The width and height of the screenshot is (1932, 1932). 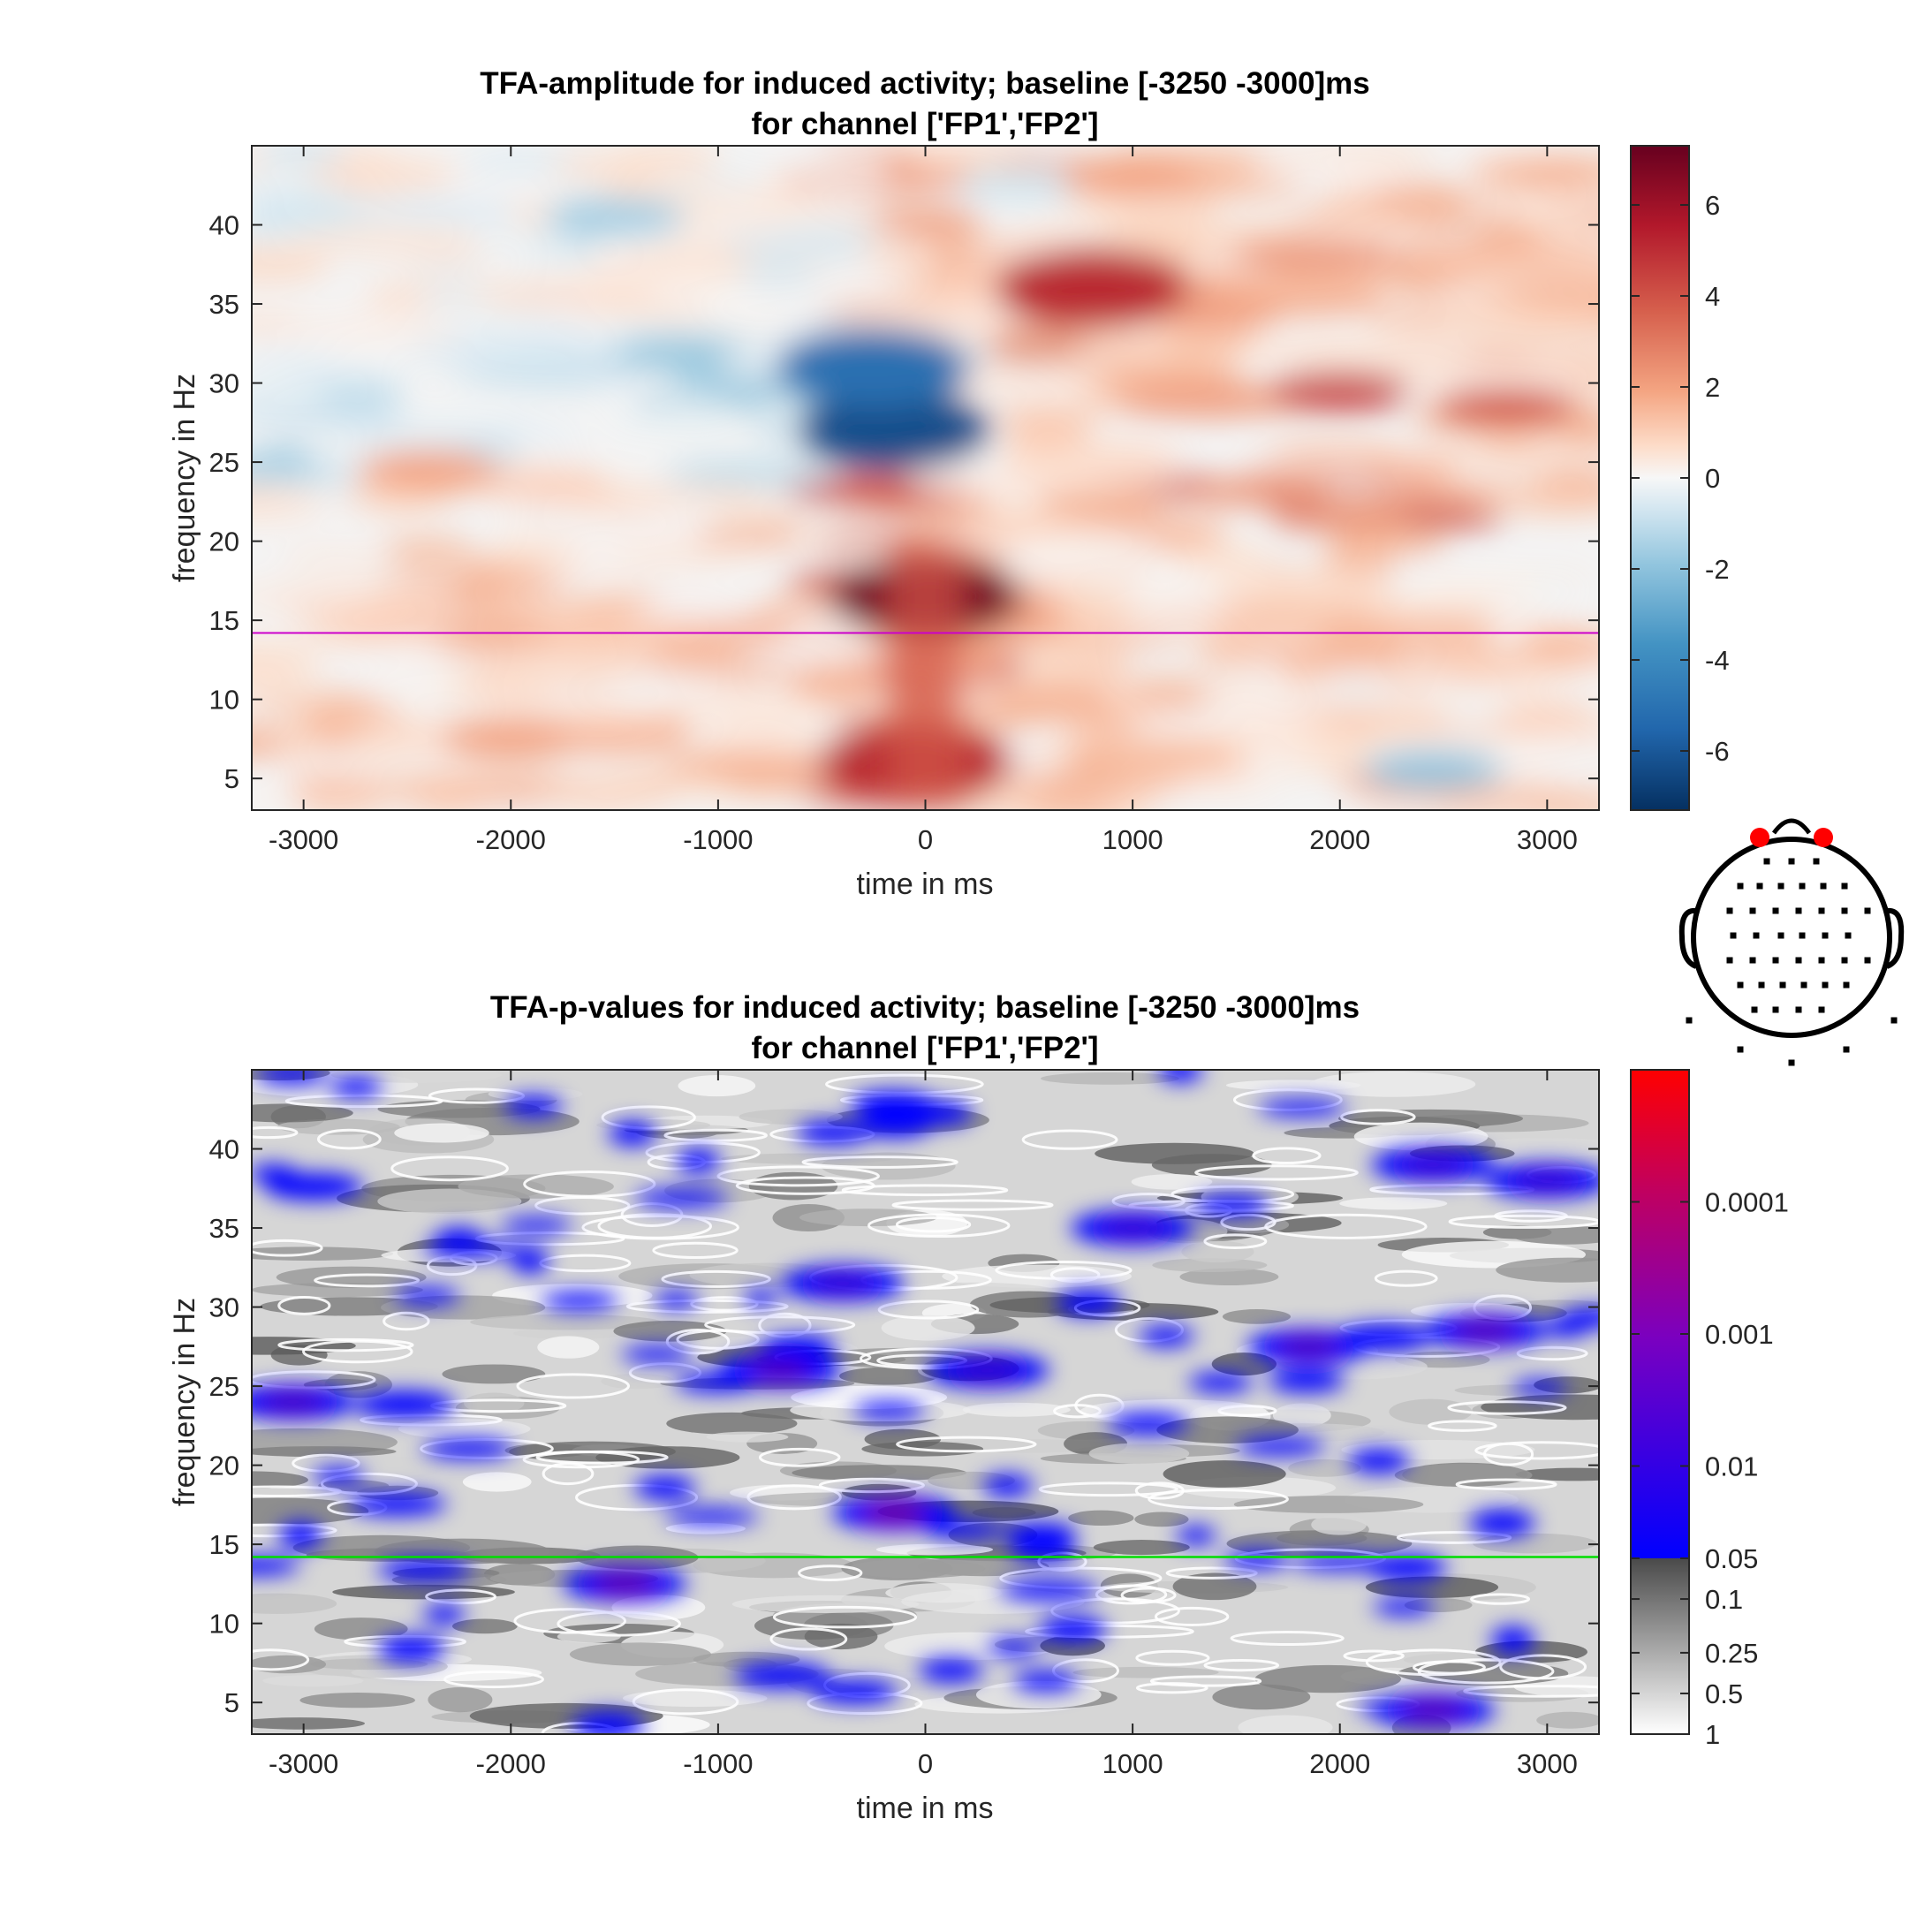 What do you see at coordinates (926, 885) in the screenshot?
I see `amplitude-xlabel: time in ms` at bounding box center [926, 885].